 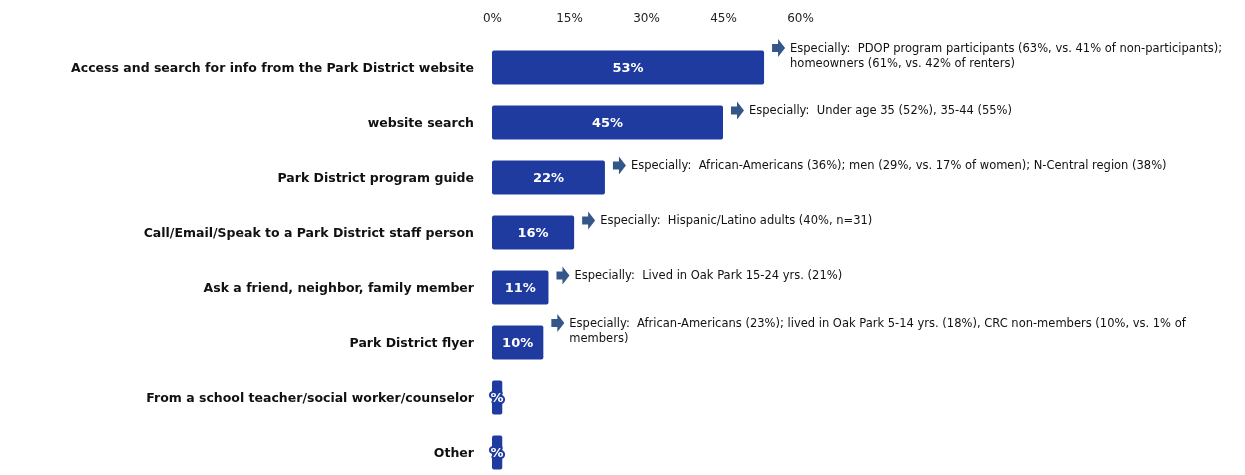 I want to click on y-tick-label: Access and search for info from the Park District website, so click(x=272, y=67).